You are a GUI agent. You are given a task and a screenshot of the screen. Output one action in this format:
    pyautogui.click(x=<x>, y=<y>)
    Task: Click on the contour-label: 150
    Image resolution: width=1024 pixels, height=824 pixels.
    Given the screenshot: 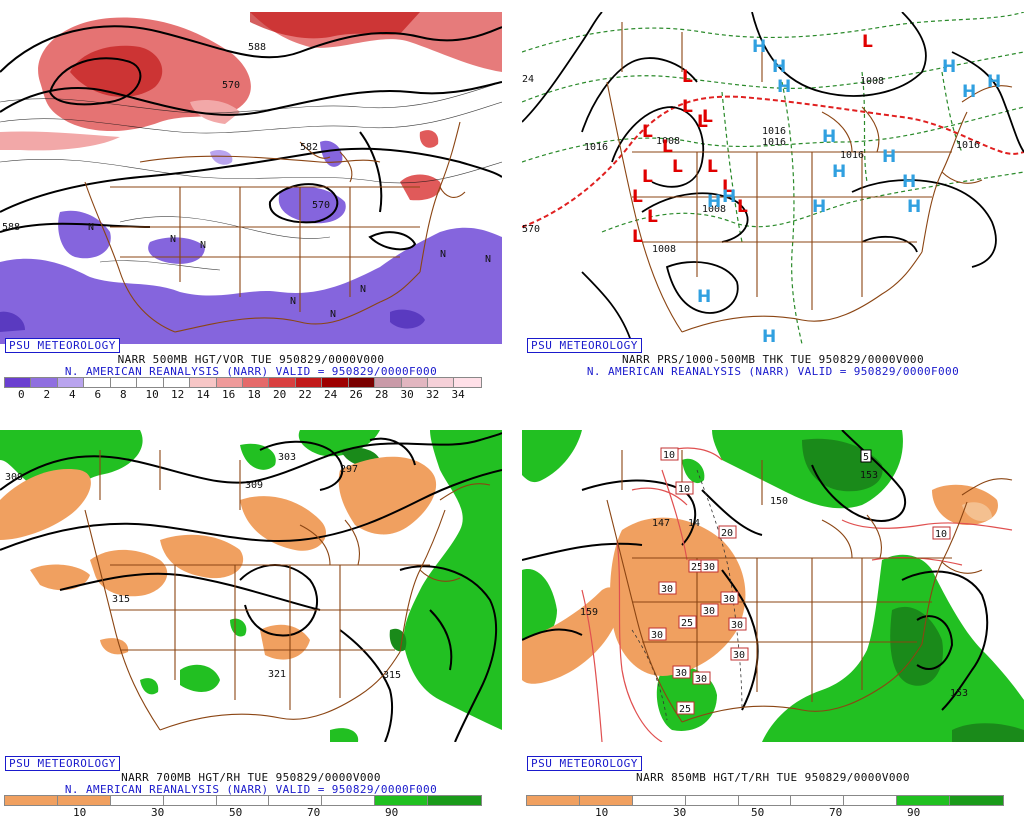 What is the action you would take?
    pyautogui.click(x=779, y=501)
    